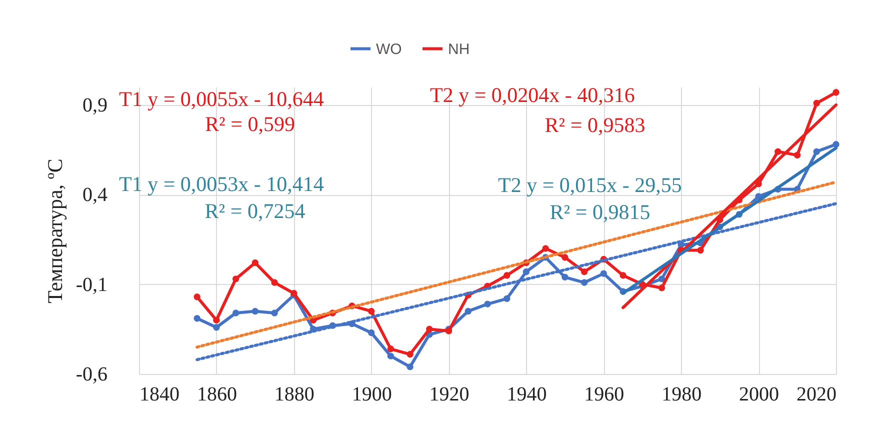  Describe the element at coordinates (95, 105) in the screenshot. I see `y-tick-label: 0,9` at that location.